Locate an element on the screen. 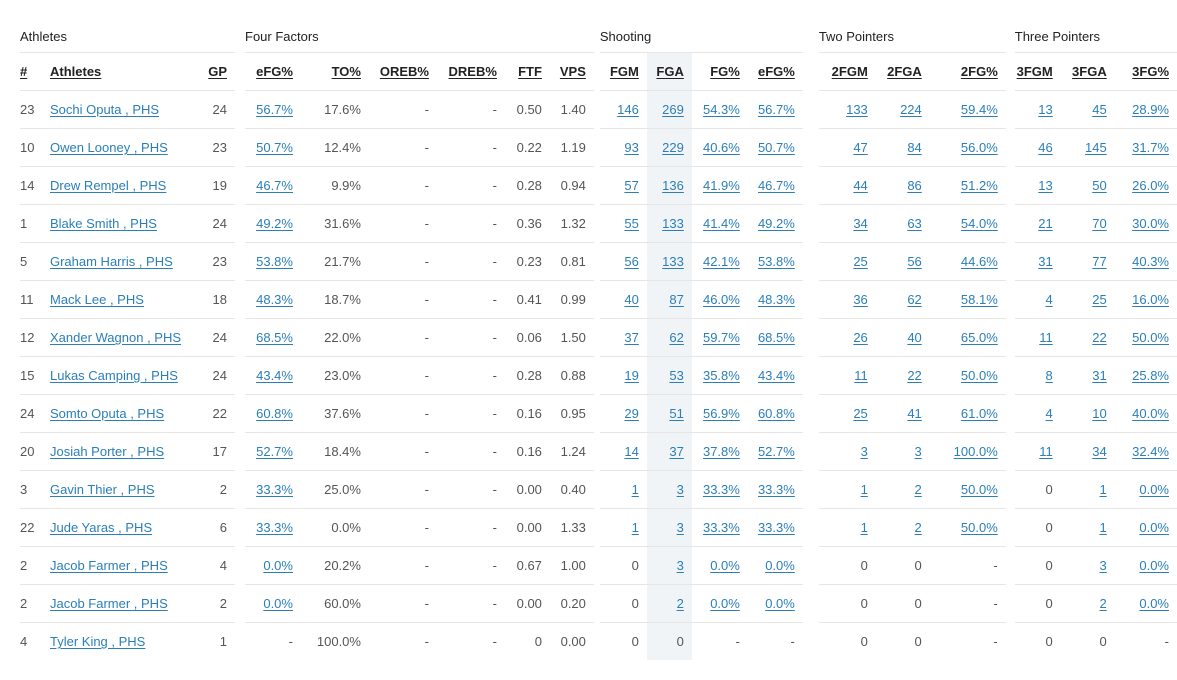  stat-link: 55 is located at coordinates (631, 223).